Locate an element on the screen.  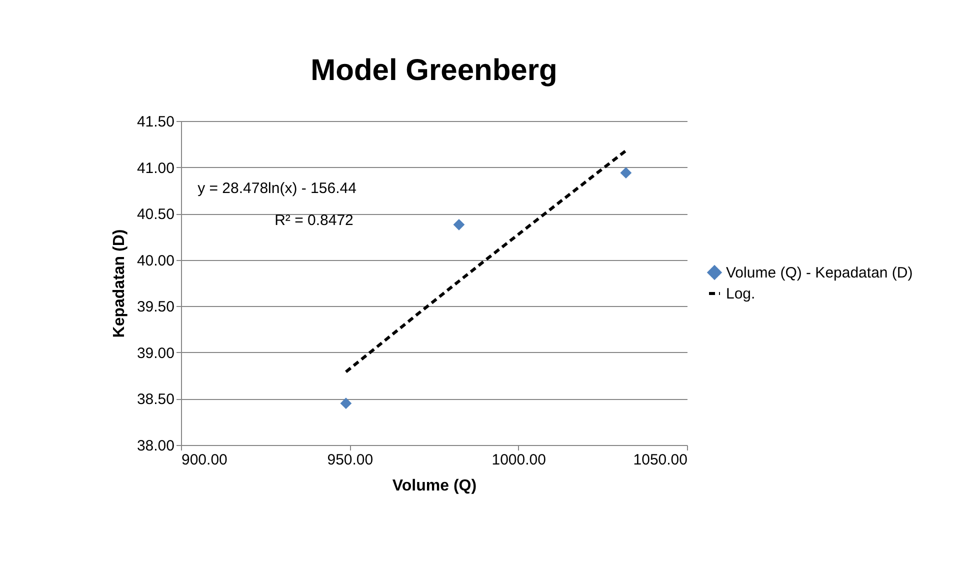
legend-label: Log. is located at coordinates (741, 294).